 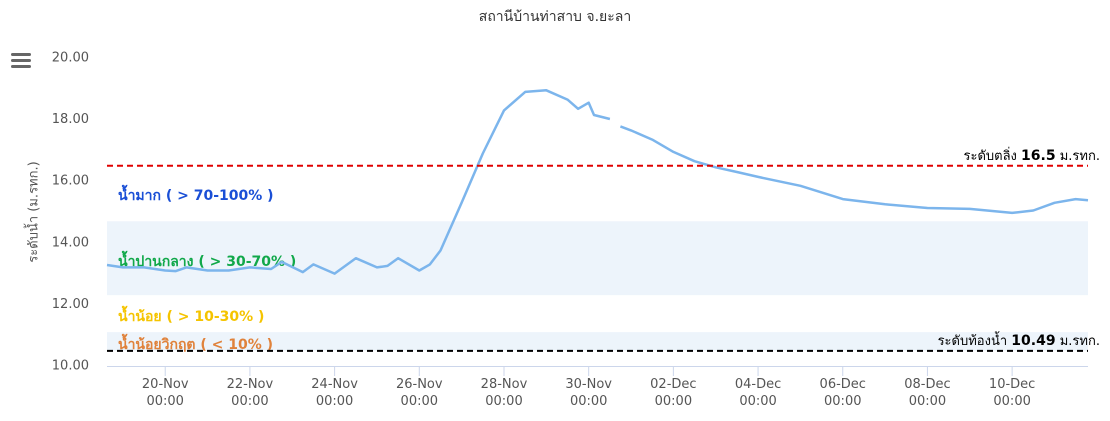 I want to click on x-tick-label: 20-Nov 00:00, so click(x=165, y=393).